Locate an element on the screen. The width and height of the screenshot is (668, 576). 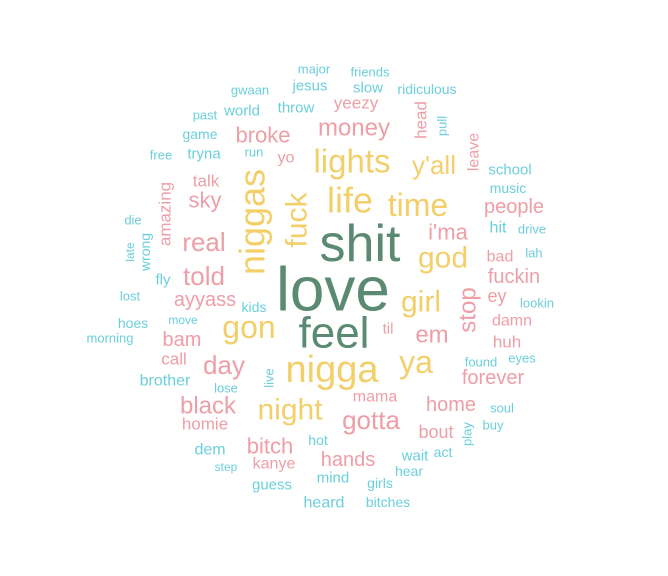
word-dem-91: dem is located at coordinates (209, 450).